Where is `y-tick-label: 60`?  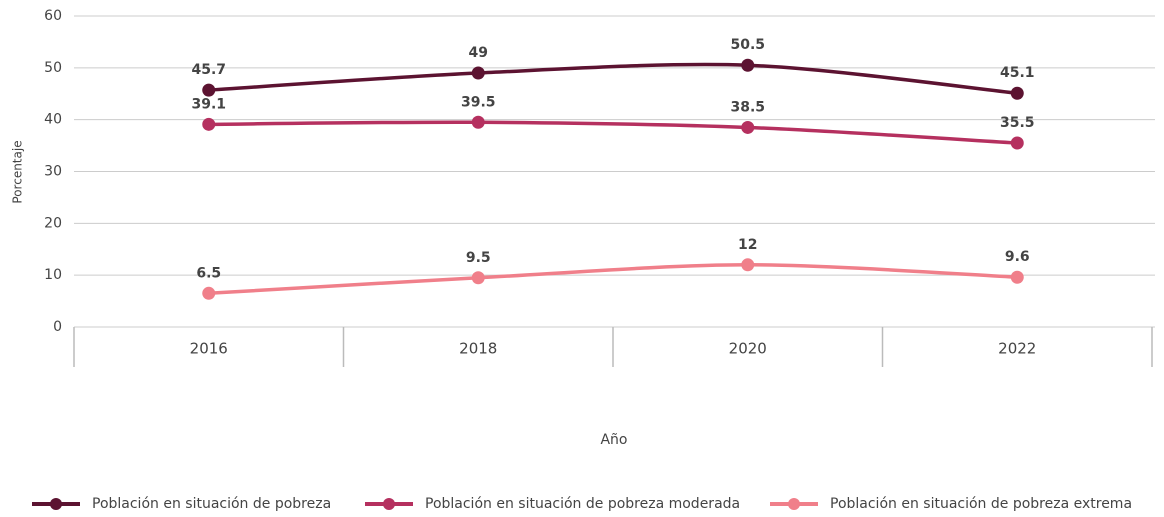 y-tick-label: 60 is located at coordinates (53, 16).